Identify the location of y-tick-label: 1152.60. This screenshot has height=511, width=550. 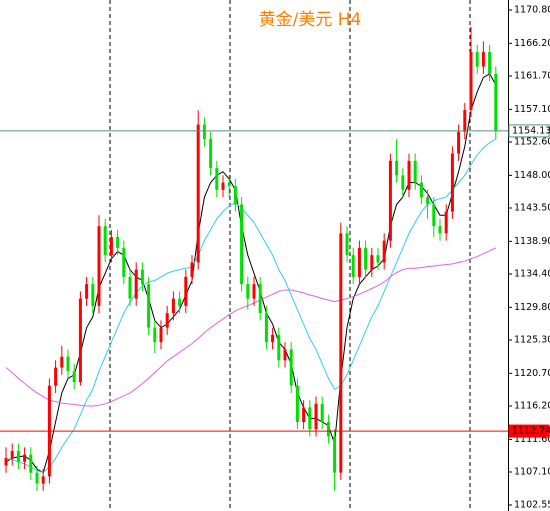
(532, 142).